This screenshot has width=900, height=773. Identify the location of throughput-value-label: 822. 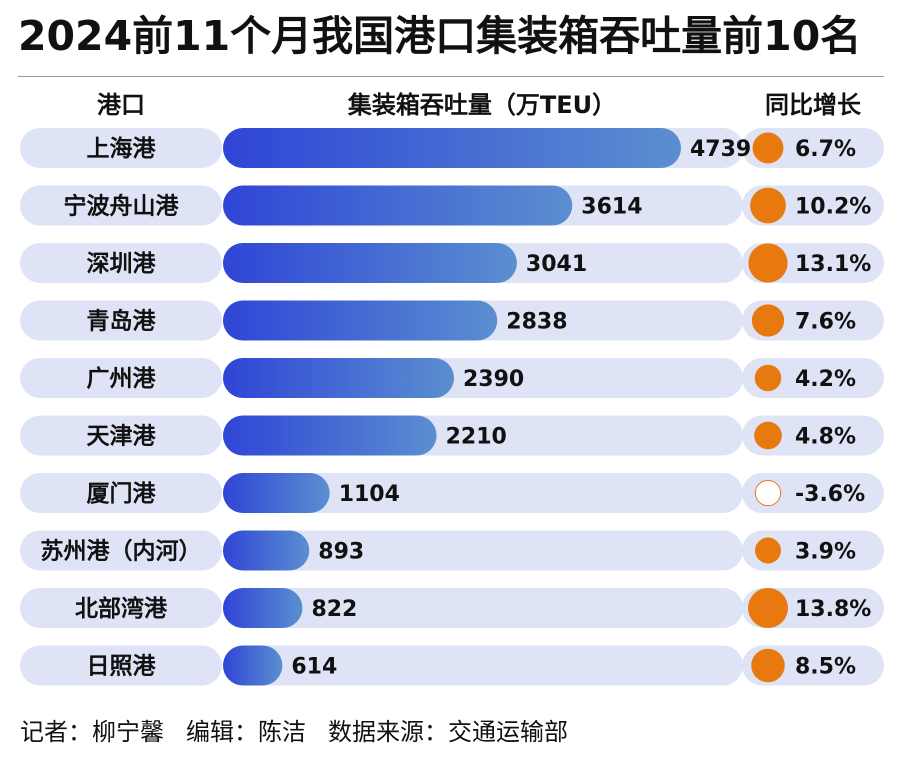
(334, 609).